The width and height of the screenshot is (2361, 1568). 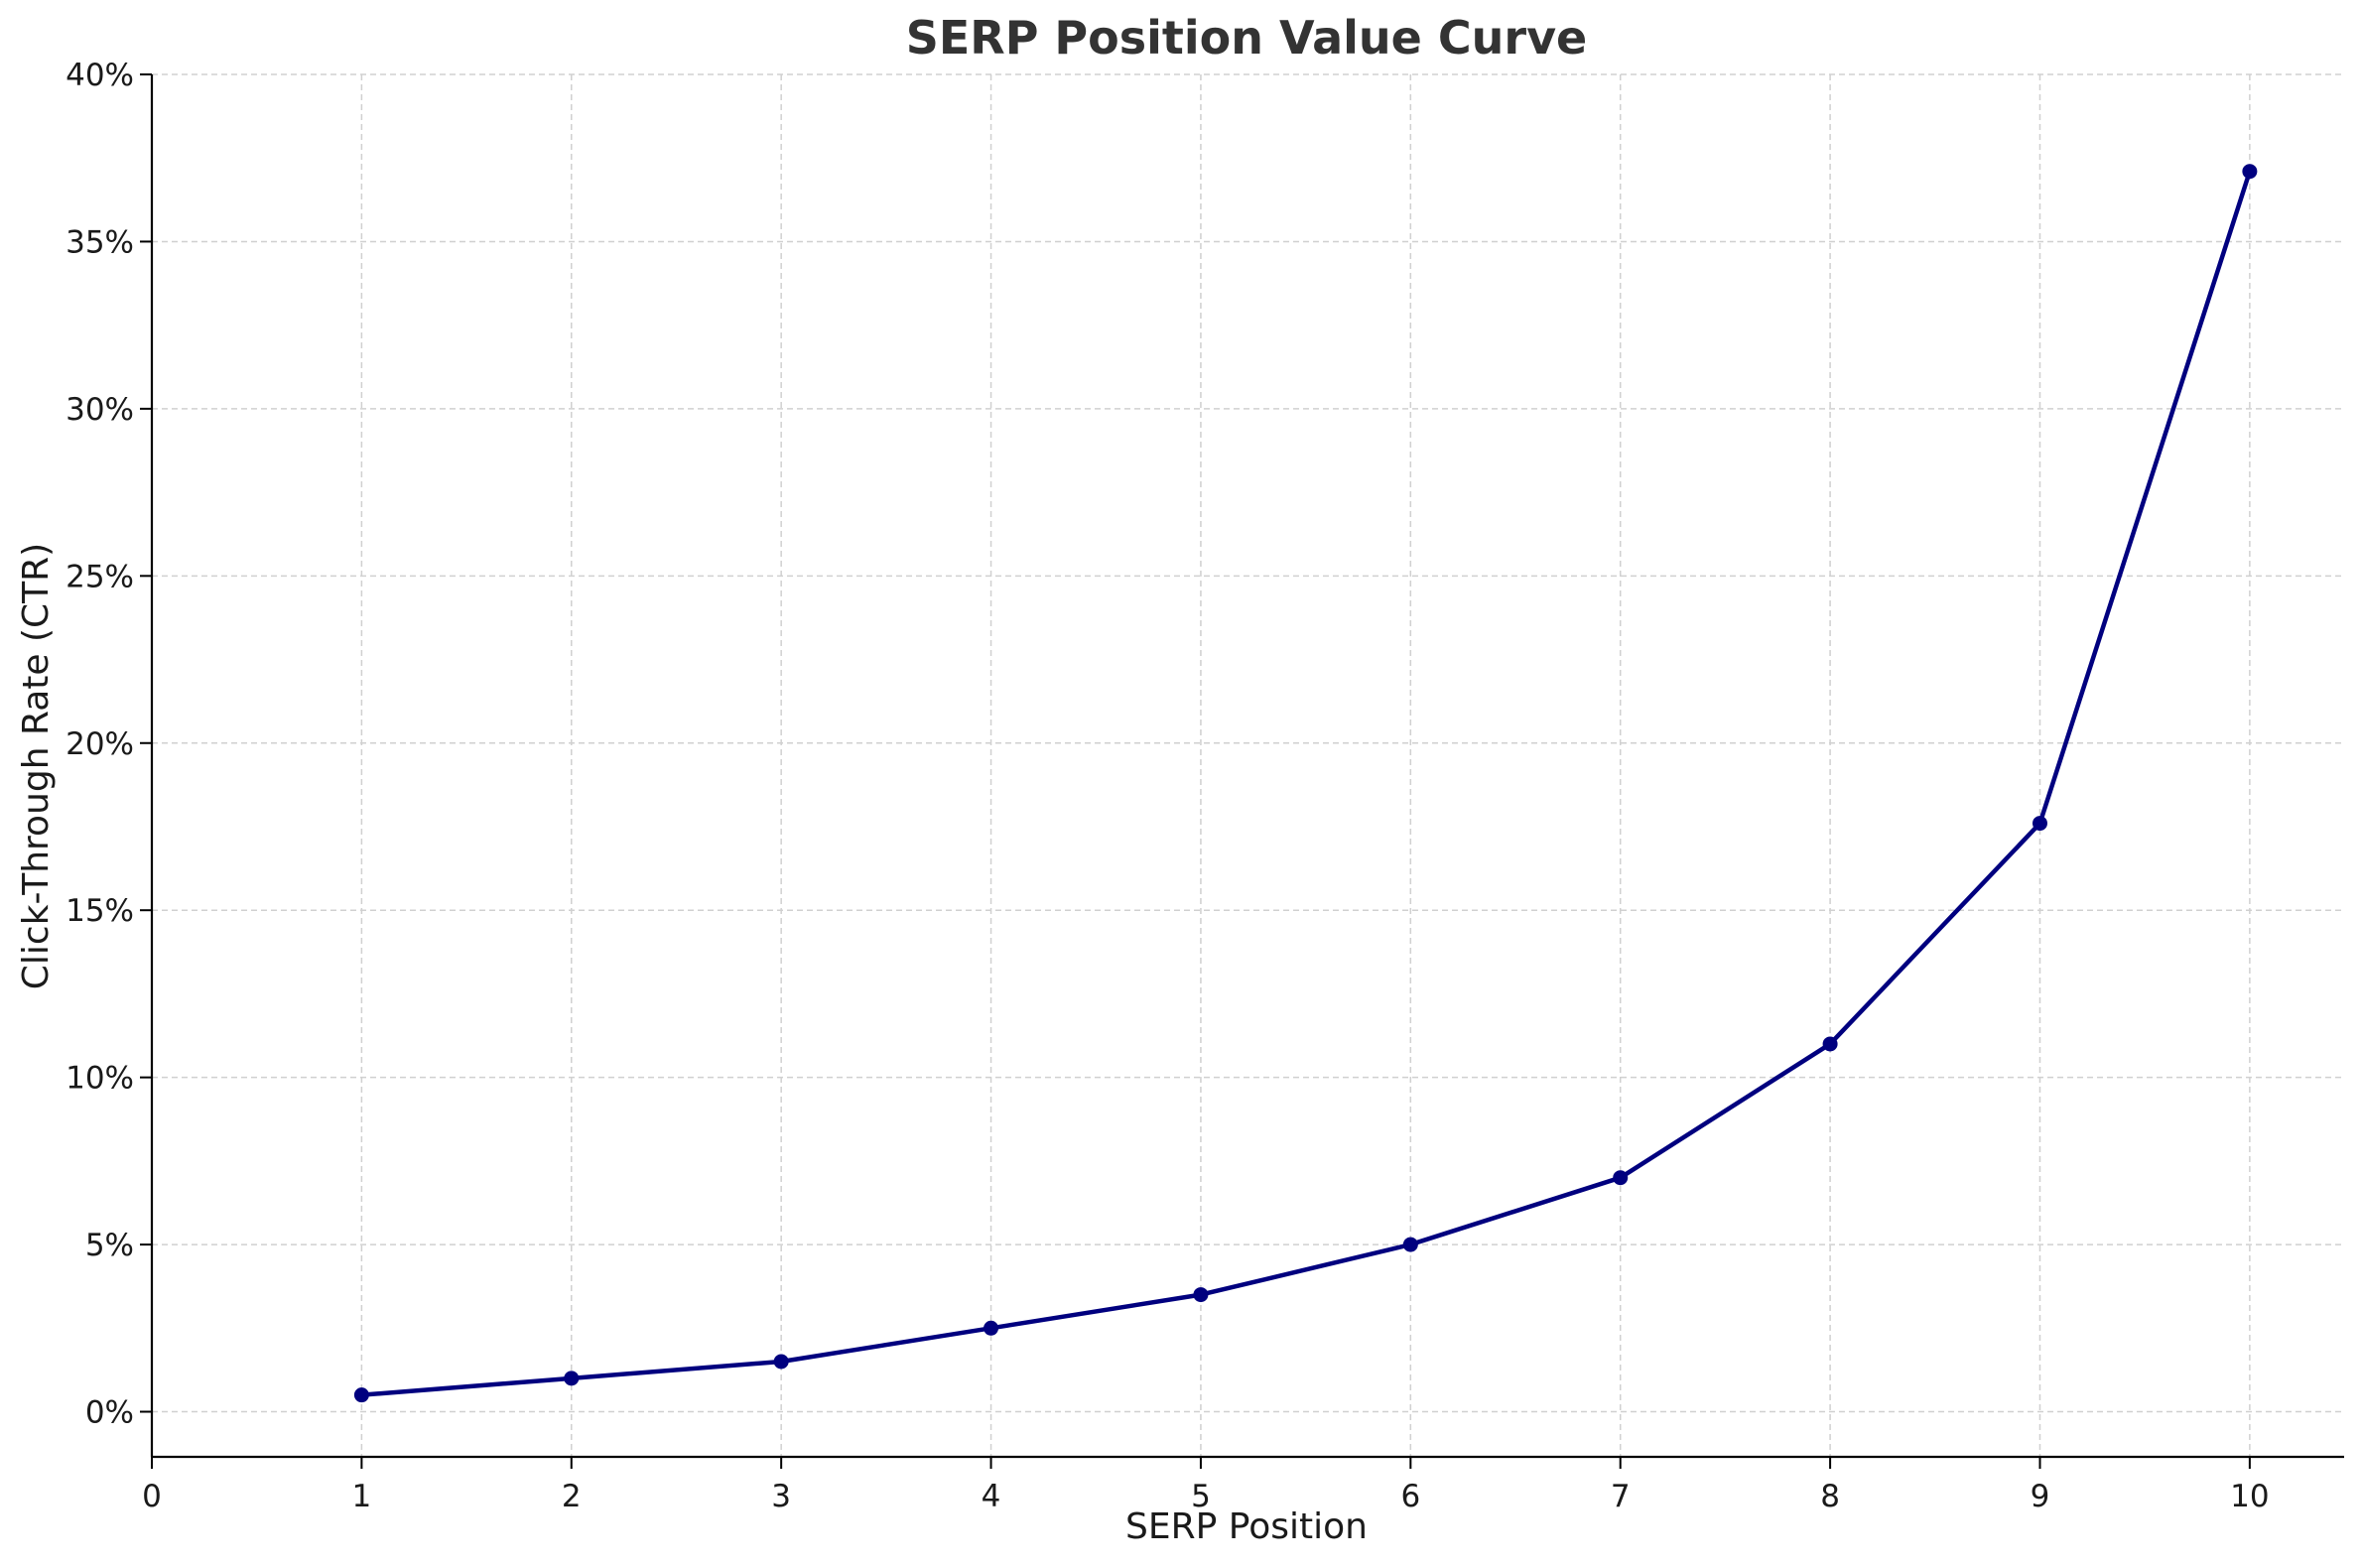 I want to click on y-tick-label: 20%, so click(x=100, y=744).